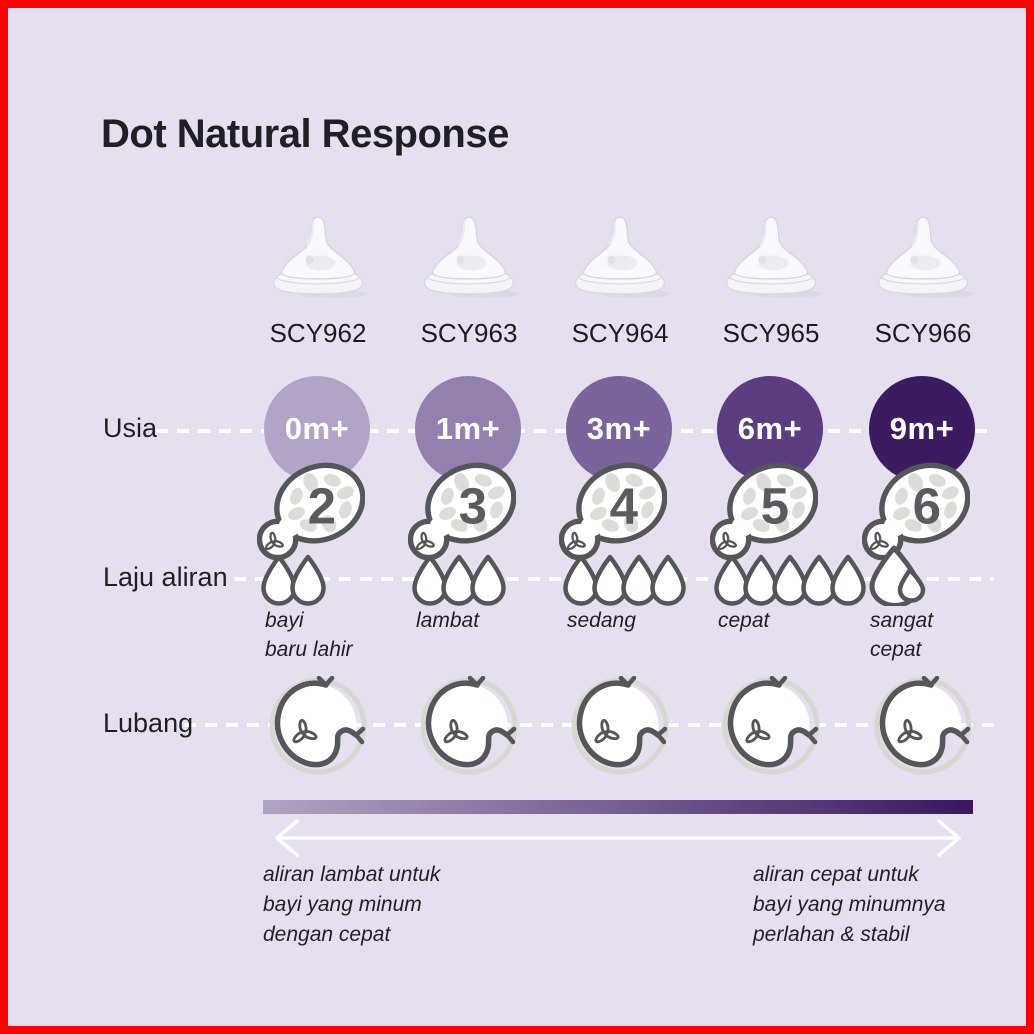 The width and height of the screenshot is (1034, 1034). I want to click on product-column: SCY966 9m+ 6 sangat cepat, so click(923, 498).